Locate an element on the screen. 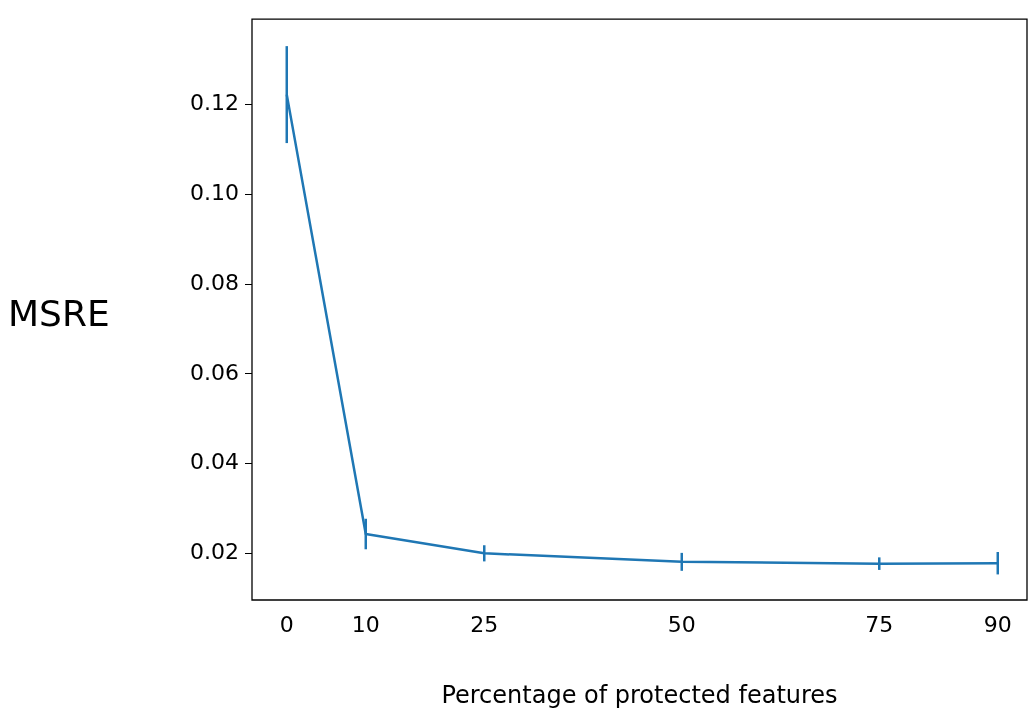 Image resolution: width=1028 pixels, height=715 pixels. x-tick-label: 10 is located at coordinates (365, 624).